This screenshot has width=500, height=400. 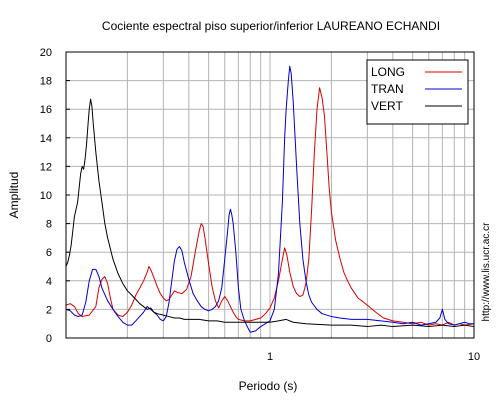 What do you see at coordinates (373, 357) in the screenshot?
I see `x-tick-labels: 1 10` at bounding box center [373, 357].